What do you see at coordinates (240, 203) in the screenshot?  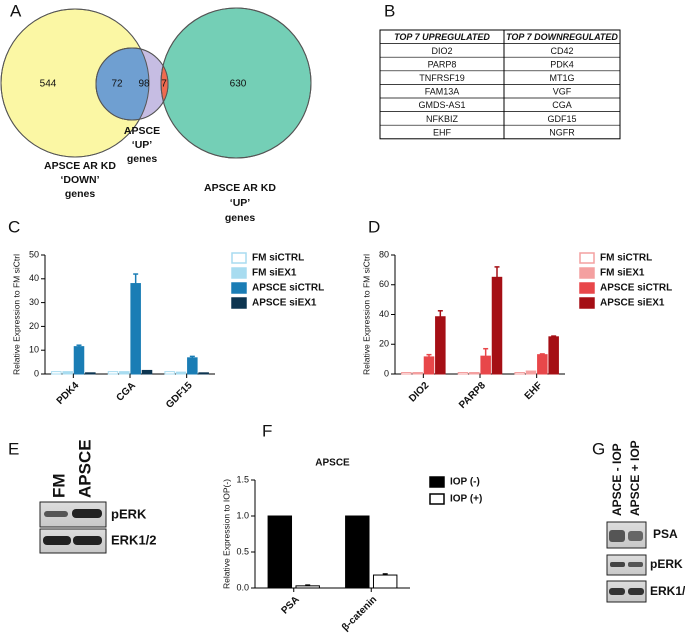 I see `venn-caption: ‘UP’` at bounding box center [240, 203].